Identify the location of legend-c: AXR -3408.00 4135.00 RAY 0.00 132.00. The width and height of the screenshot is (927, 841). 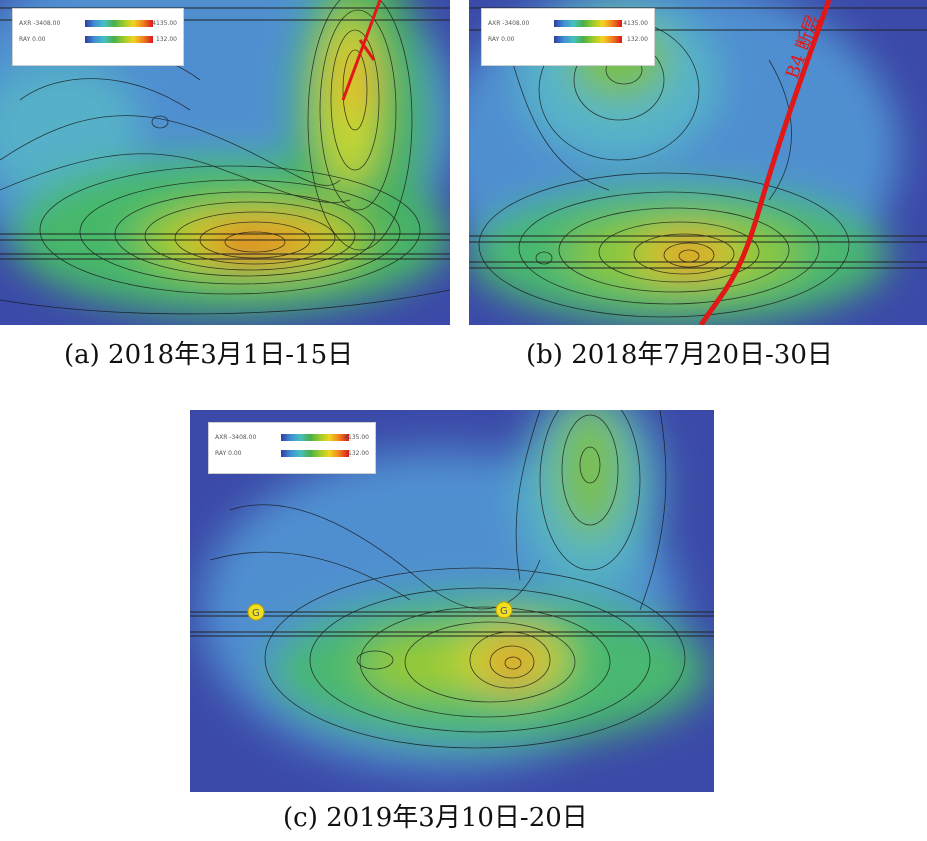
(292, 448).